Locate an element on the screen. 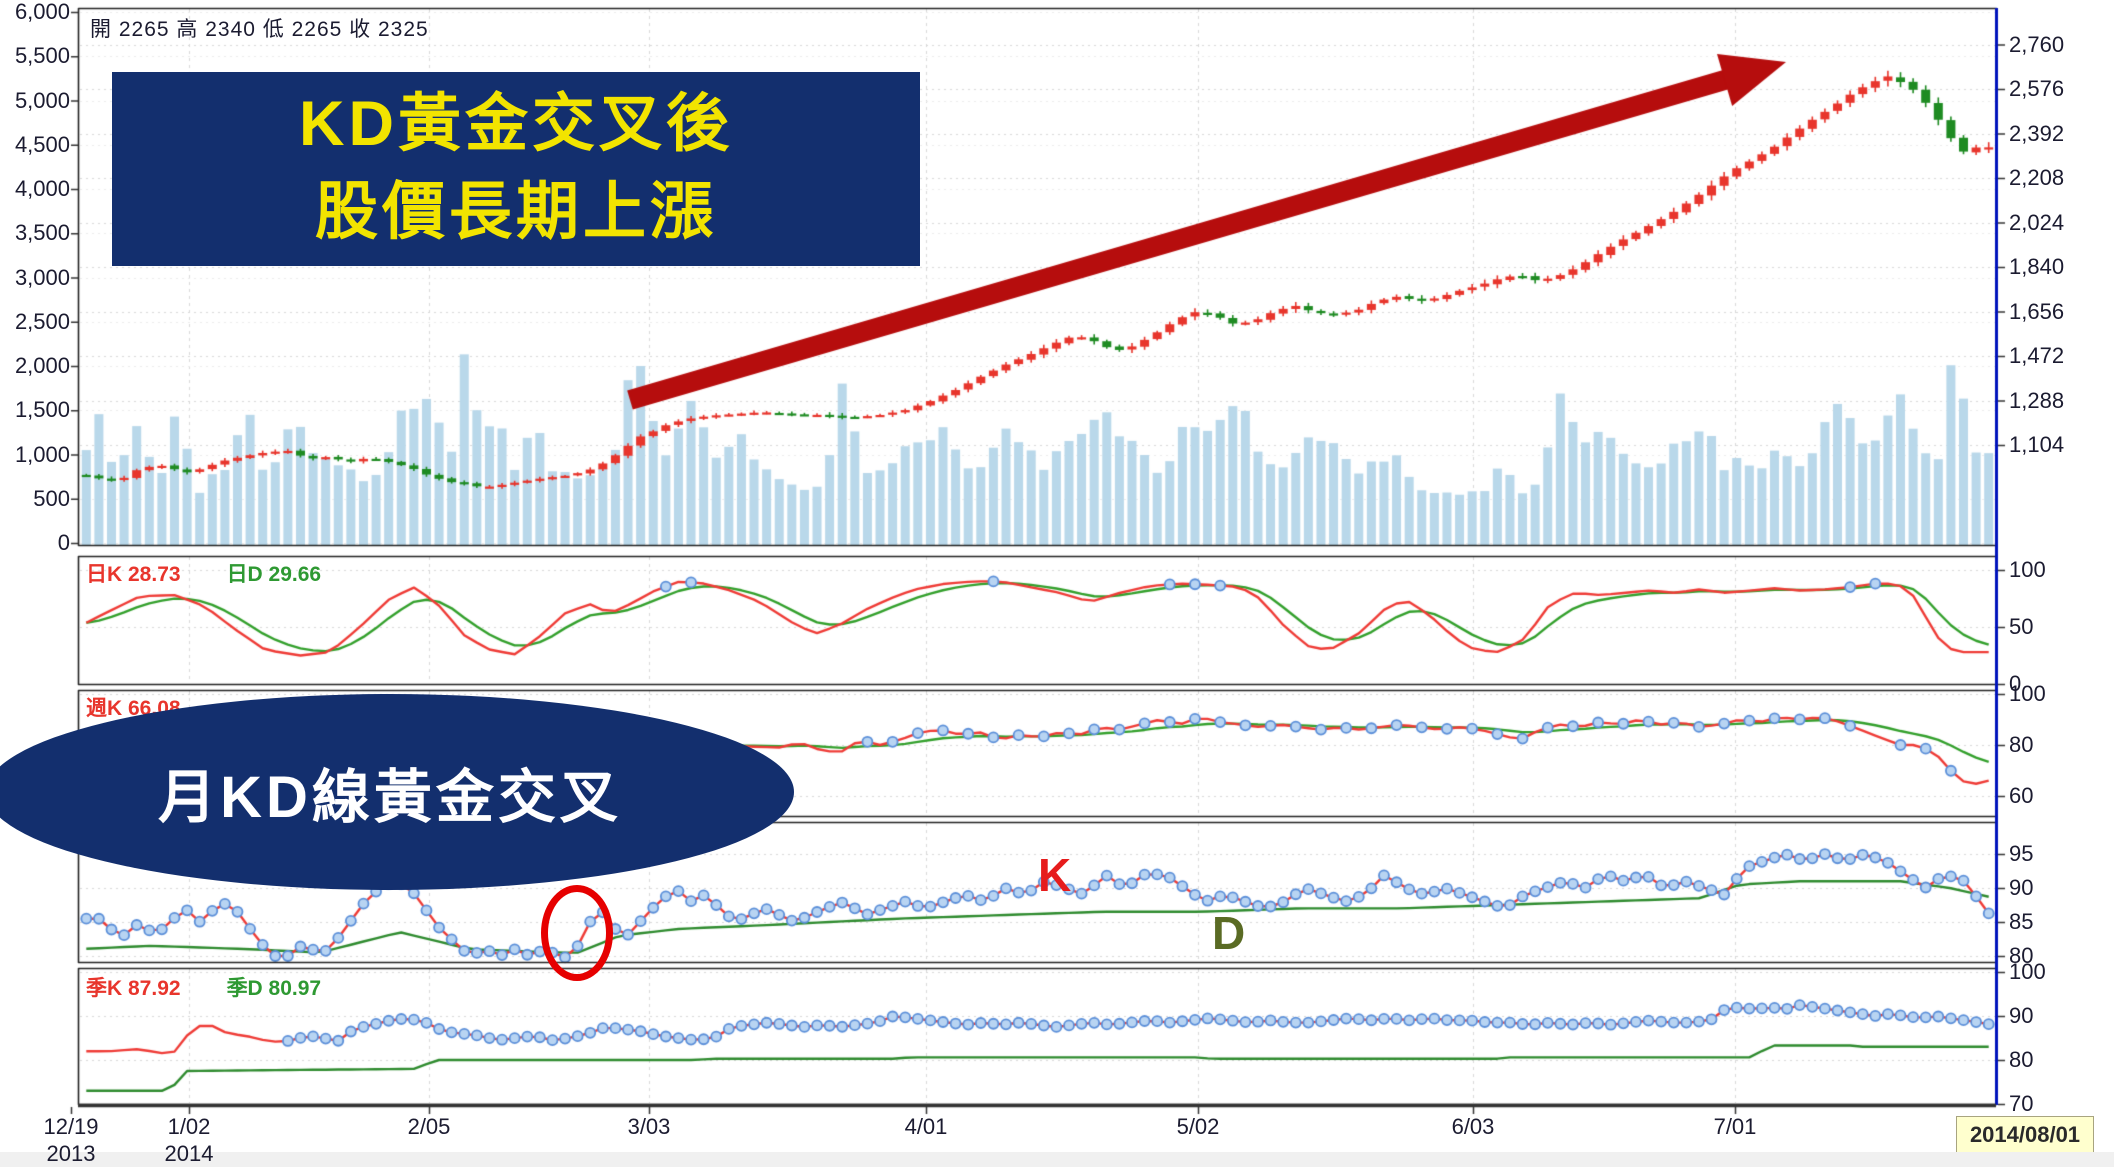 This screenshot has height=1167, width=2114. banner-line2: 股價長期上漲 is located at coordinates (516, 212).